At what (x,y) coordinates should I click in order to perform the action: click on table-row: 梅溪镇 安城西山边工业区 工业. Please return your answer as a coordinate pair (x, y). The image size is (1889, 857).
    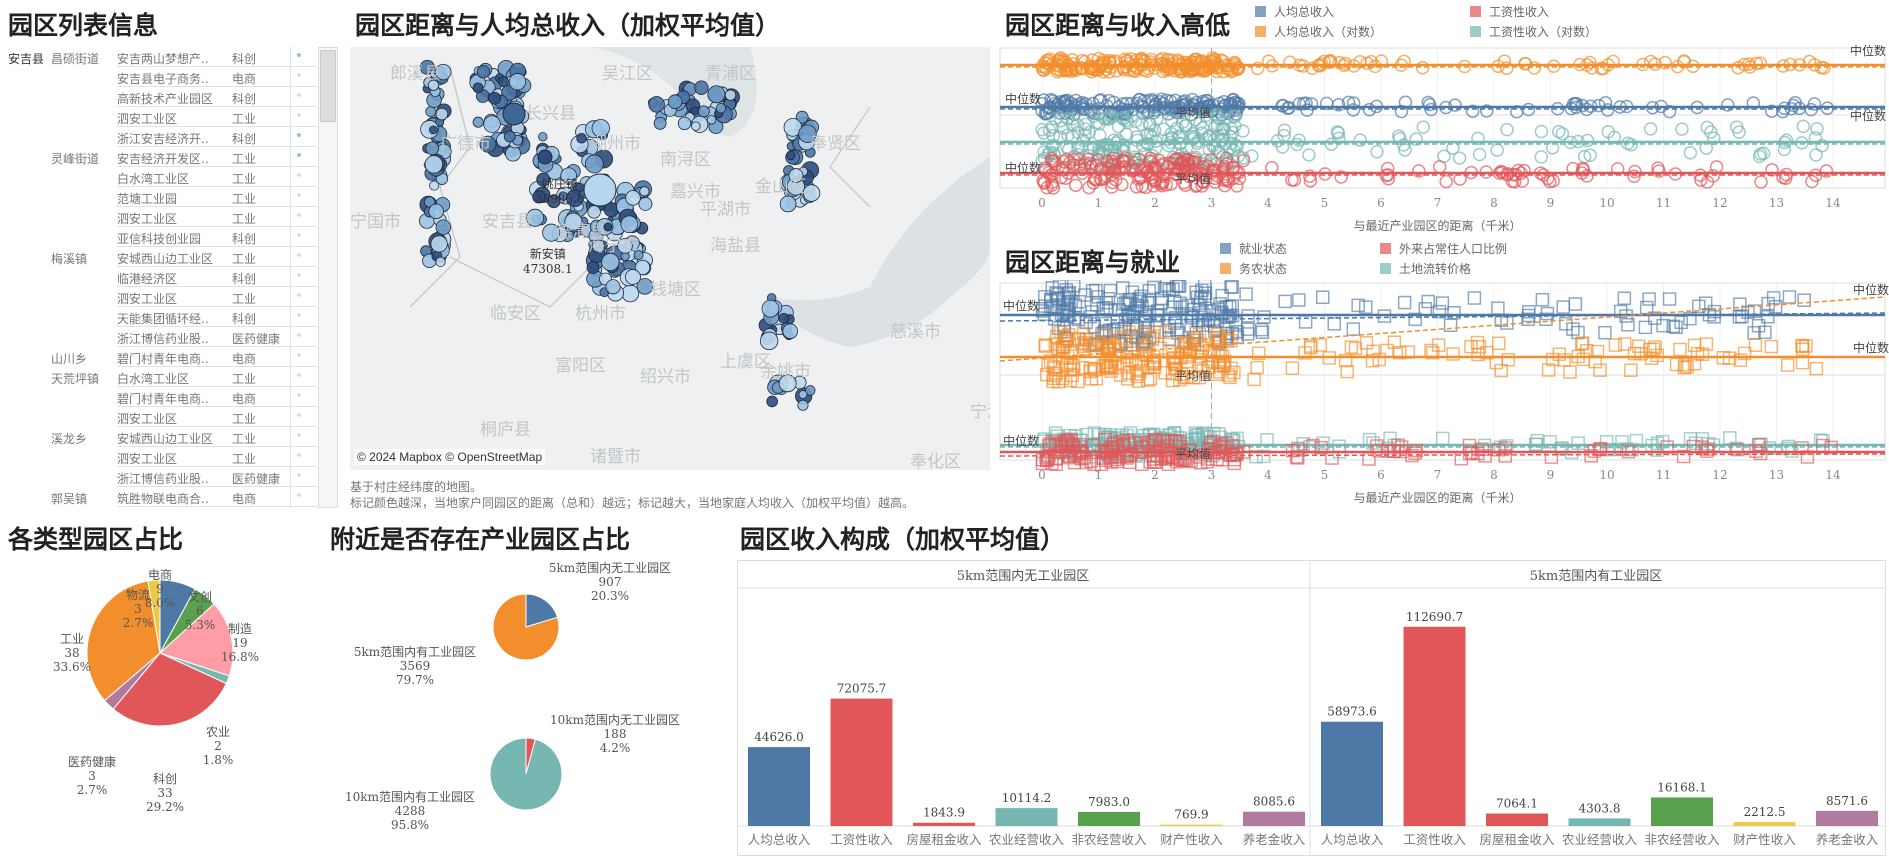
    Looking at the image, I should click on (161, 257).